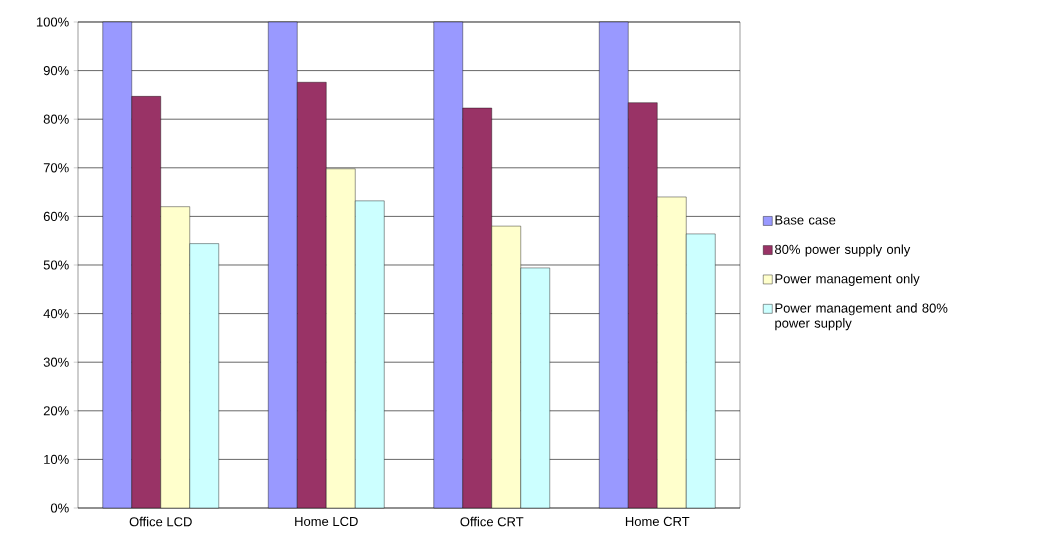  What do you see at coordinates (52, 22) in the screenshot?
I see `y-tick-label: 100%` at bounding box center [52, 22].